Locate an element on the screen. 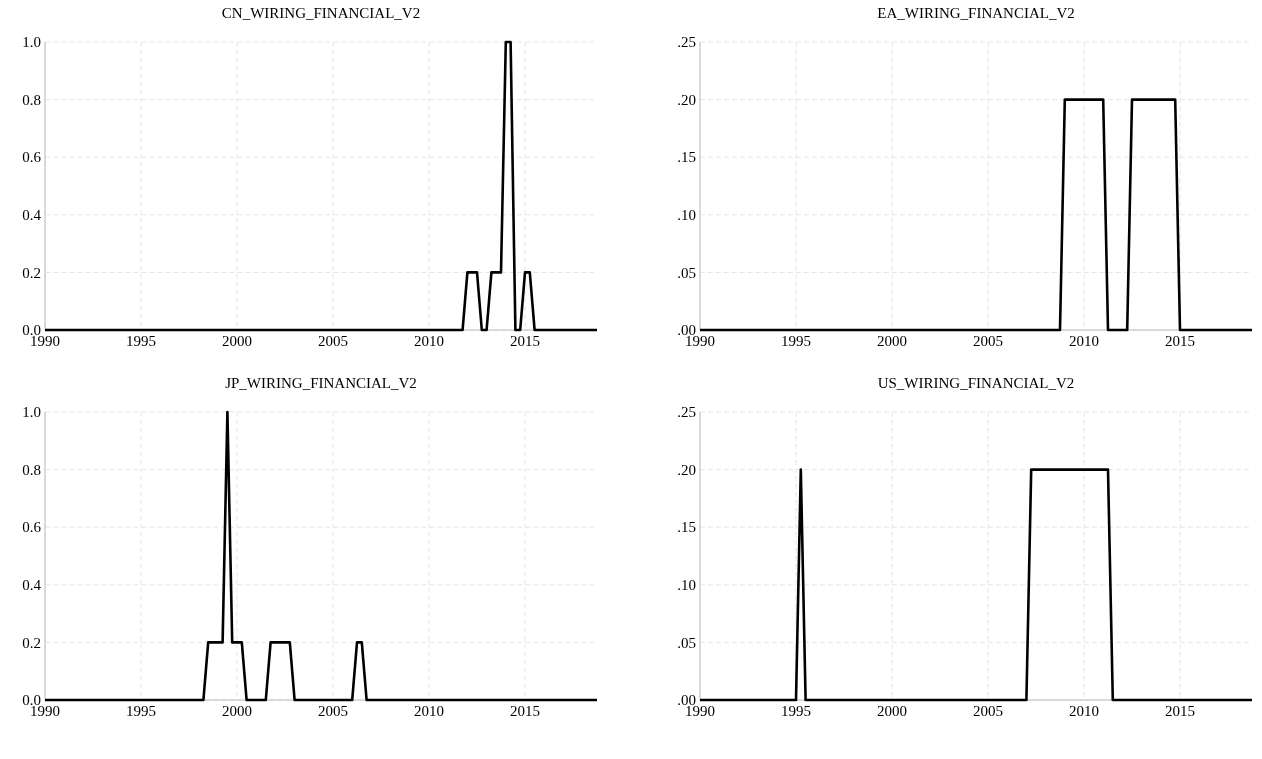 The image size is (1262, 759). chart-title: CN_WIRING_FINANCIAL_V2 is located at coordinates (321, 13).